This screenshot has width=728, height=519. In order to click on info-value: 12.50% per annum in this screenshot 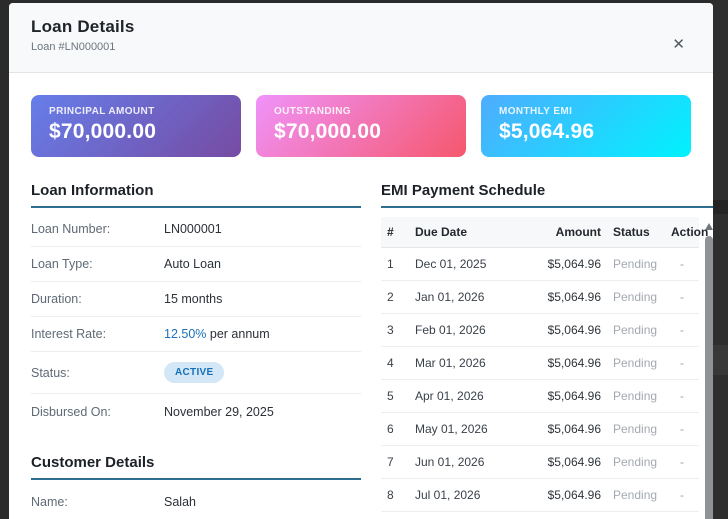, I will do `click(217, 334)`.